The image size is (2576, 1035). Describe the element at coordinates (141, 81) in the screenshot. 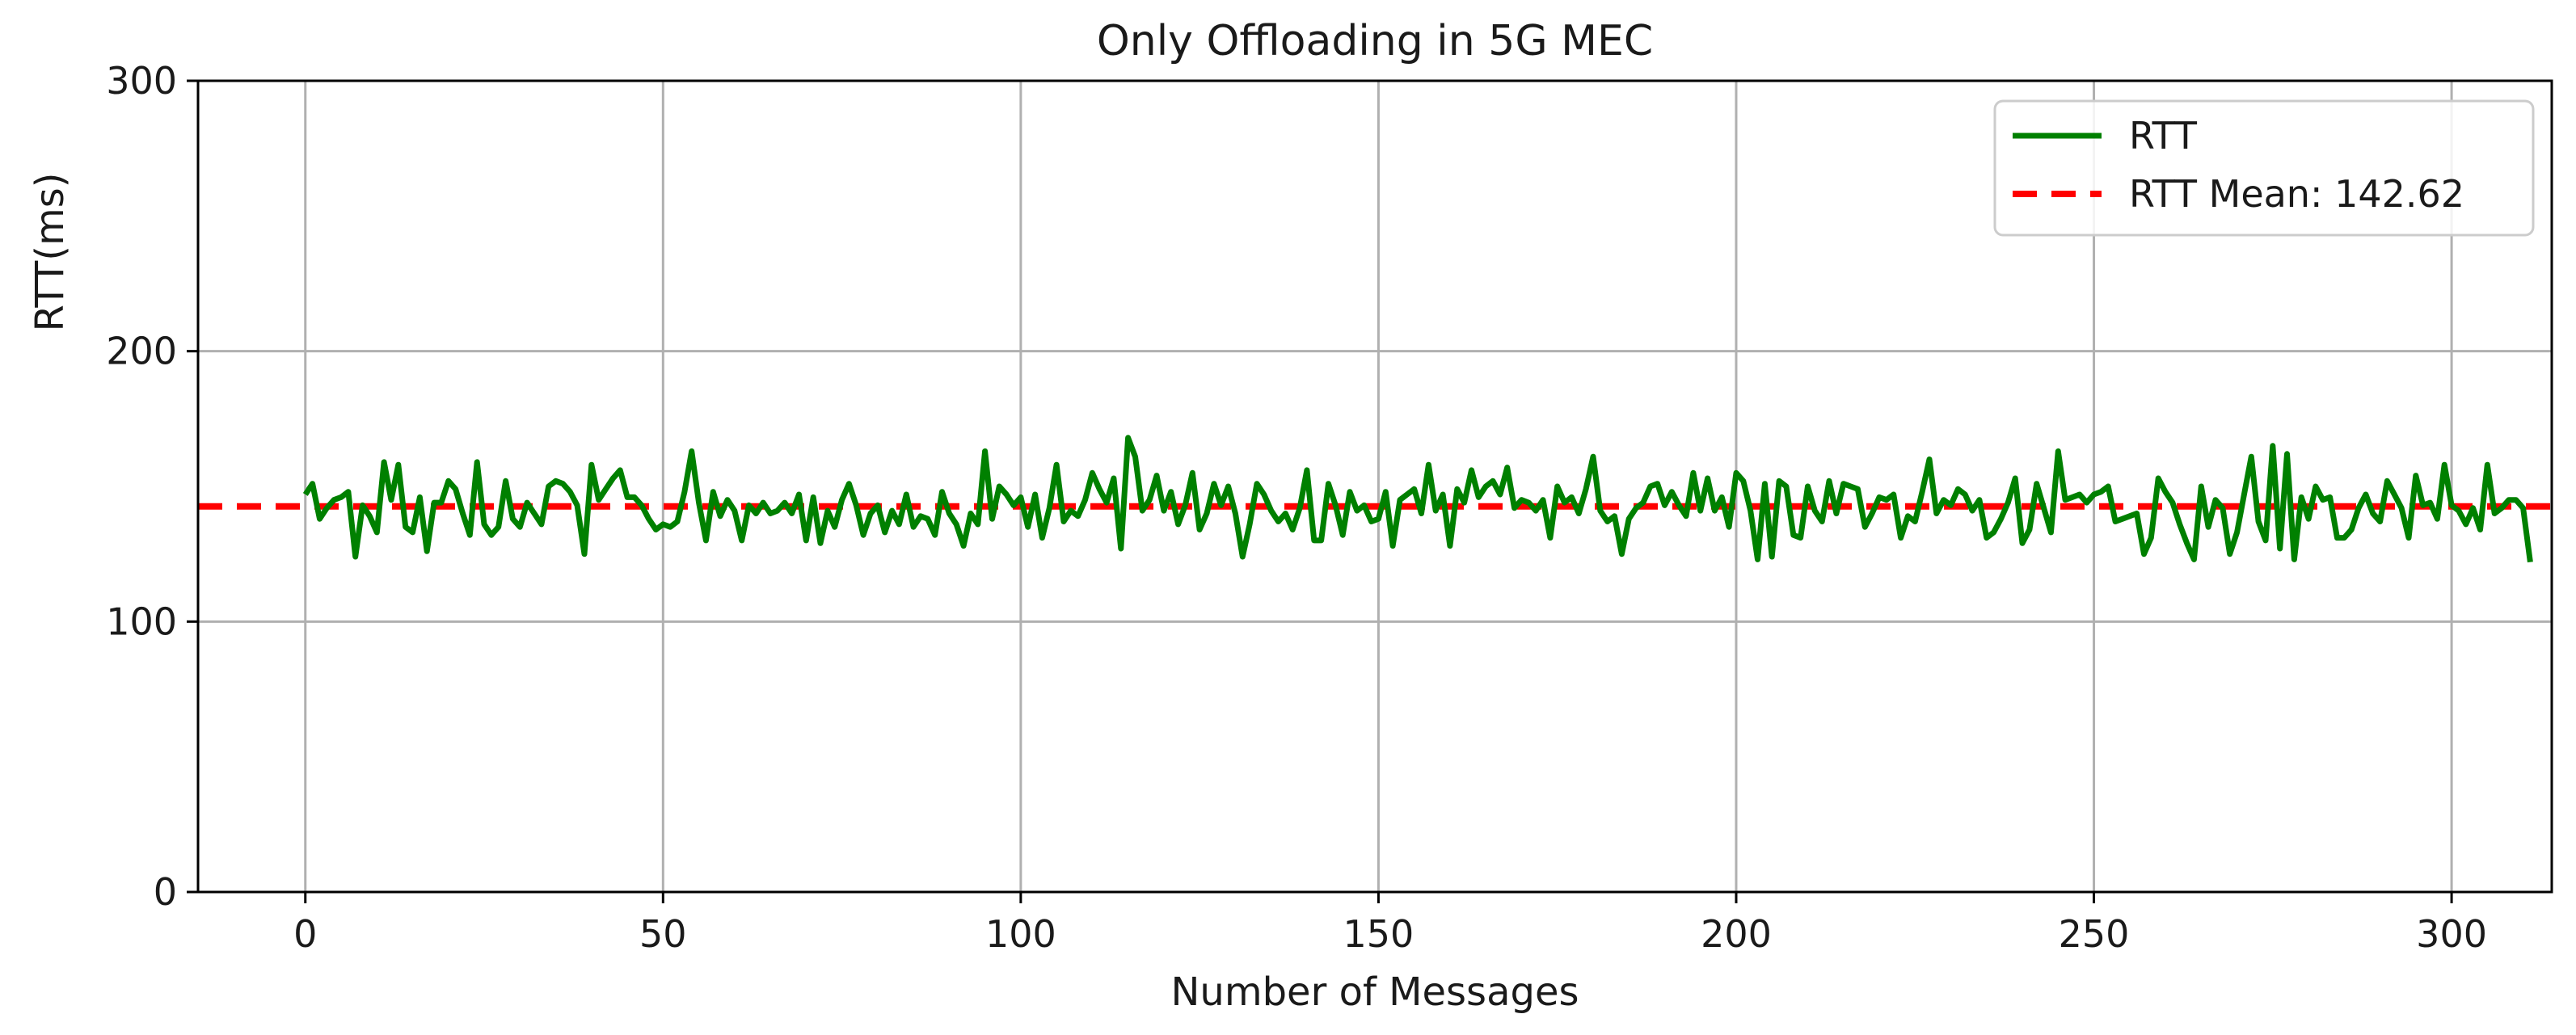

I see `y-tick-label: 300` at that location.